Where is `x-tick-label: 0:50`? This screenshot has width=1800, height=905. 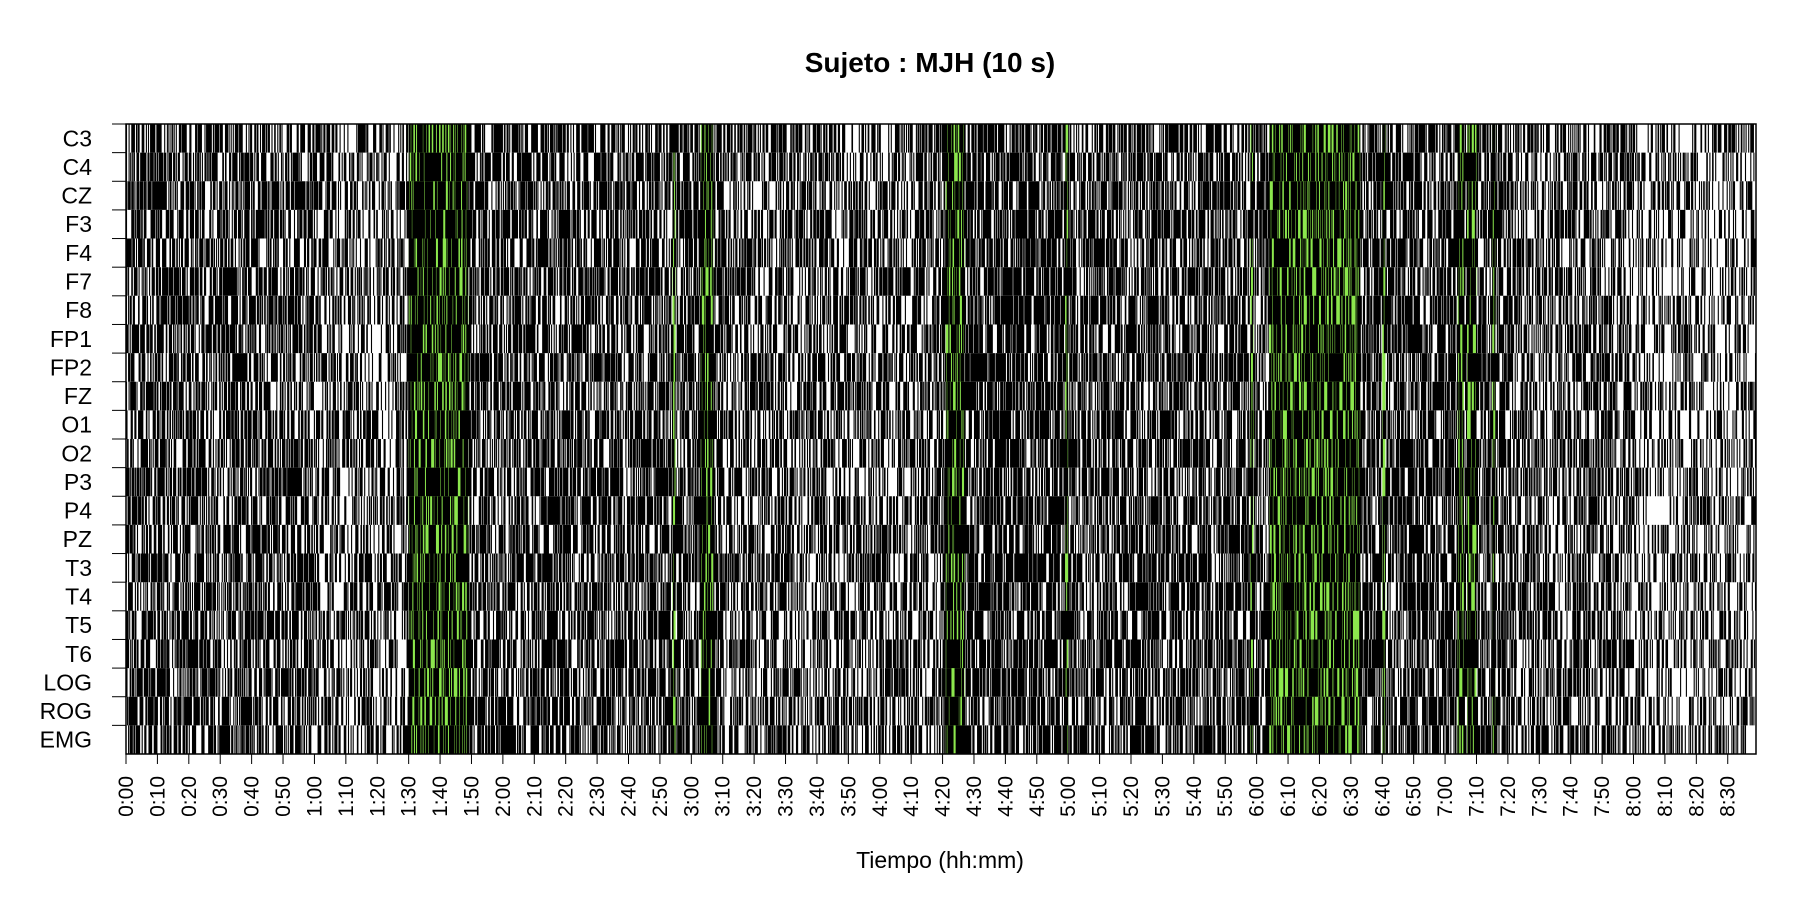
x-tick-label: 0:50 is located at coordinates (283, 796).